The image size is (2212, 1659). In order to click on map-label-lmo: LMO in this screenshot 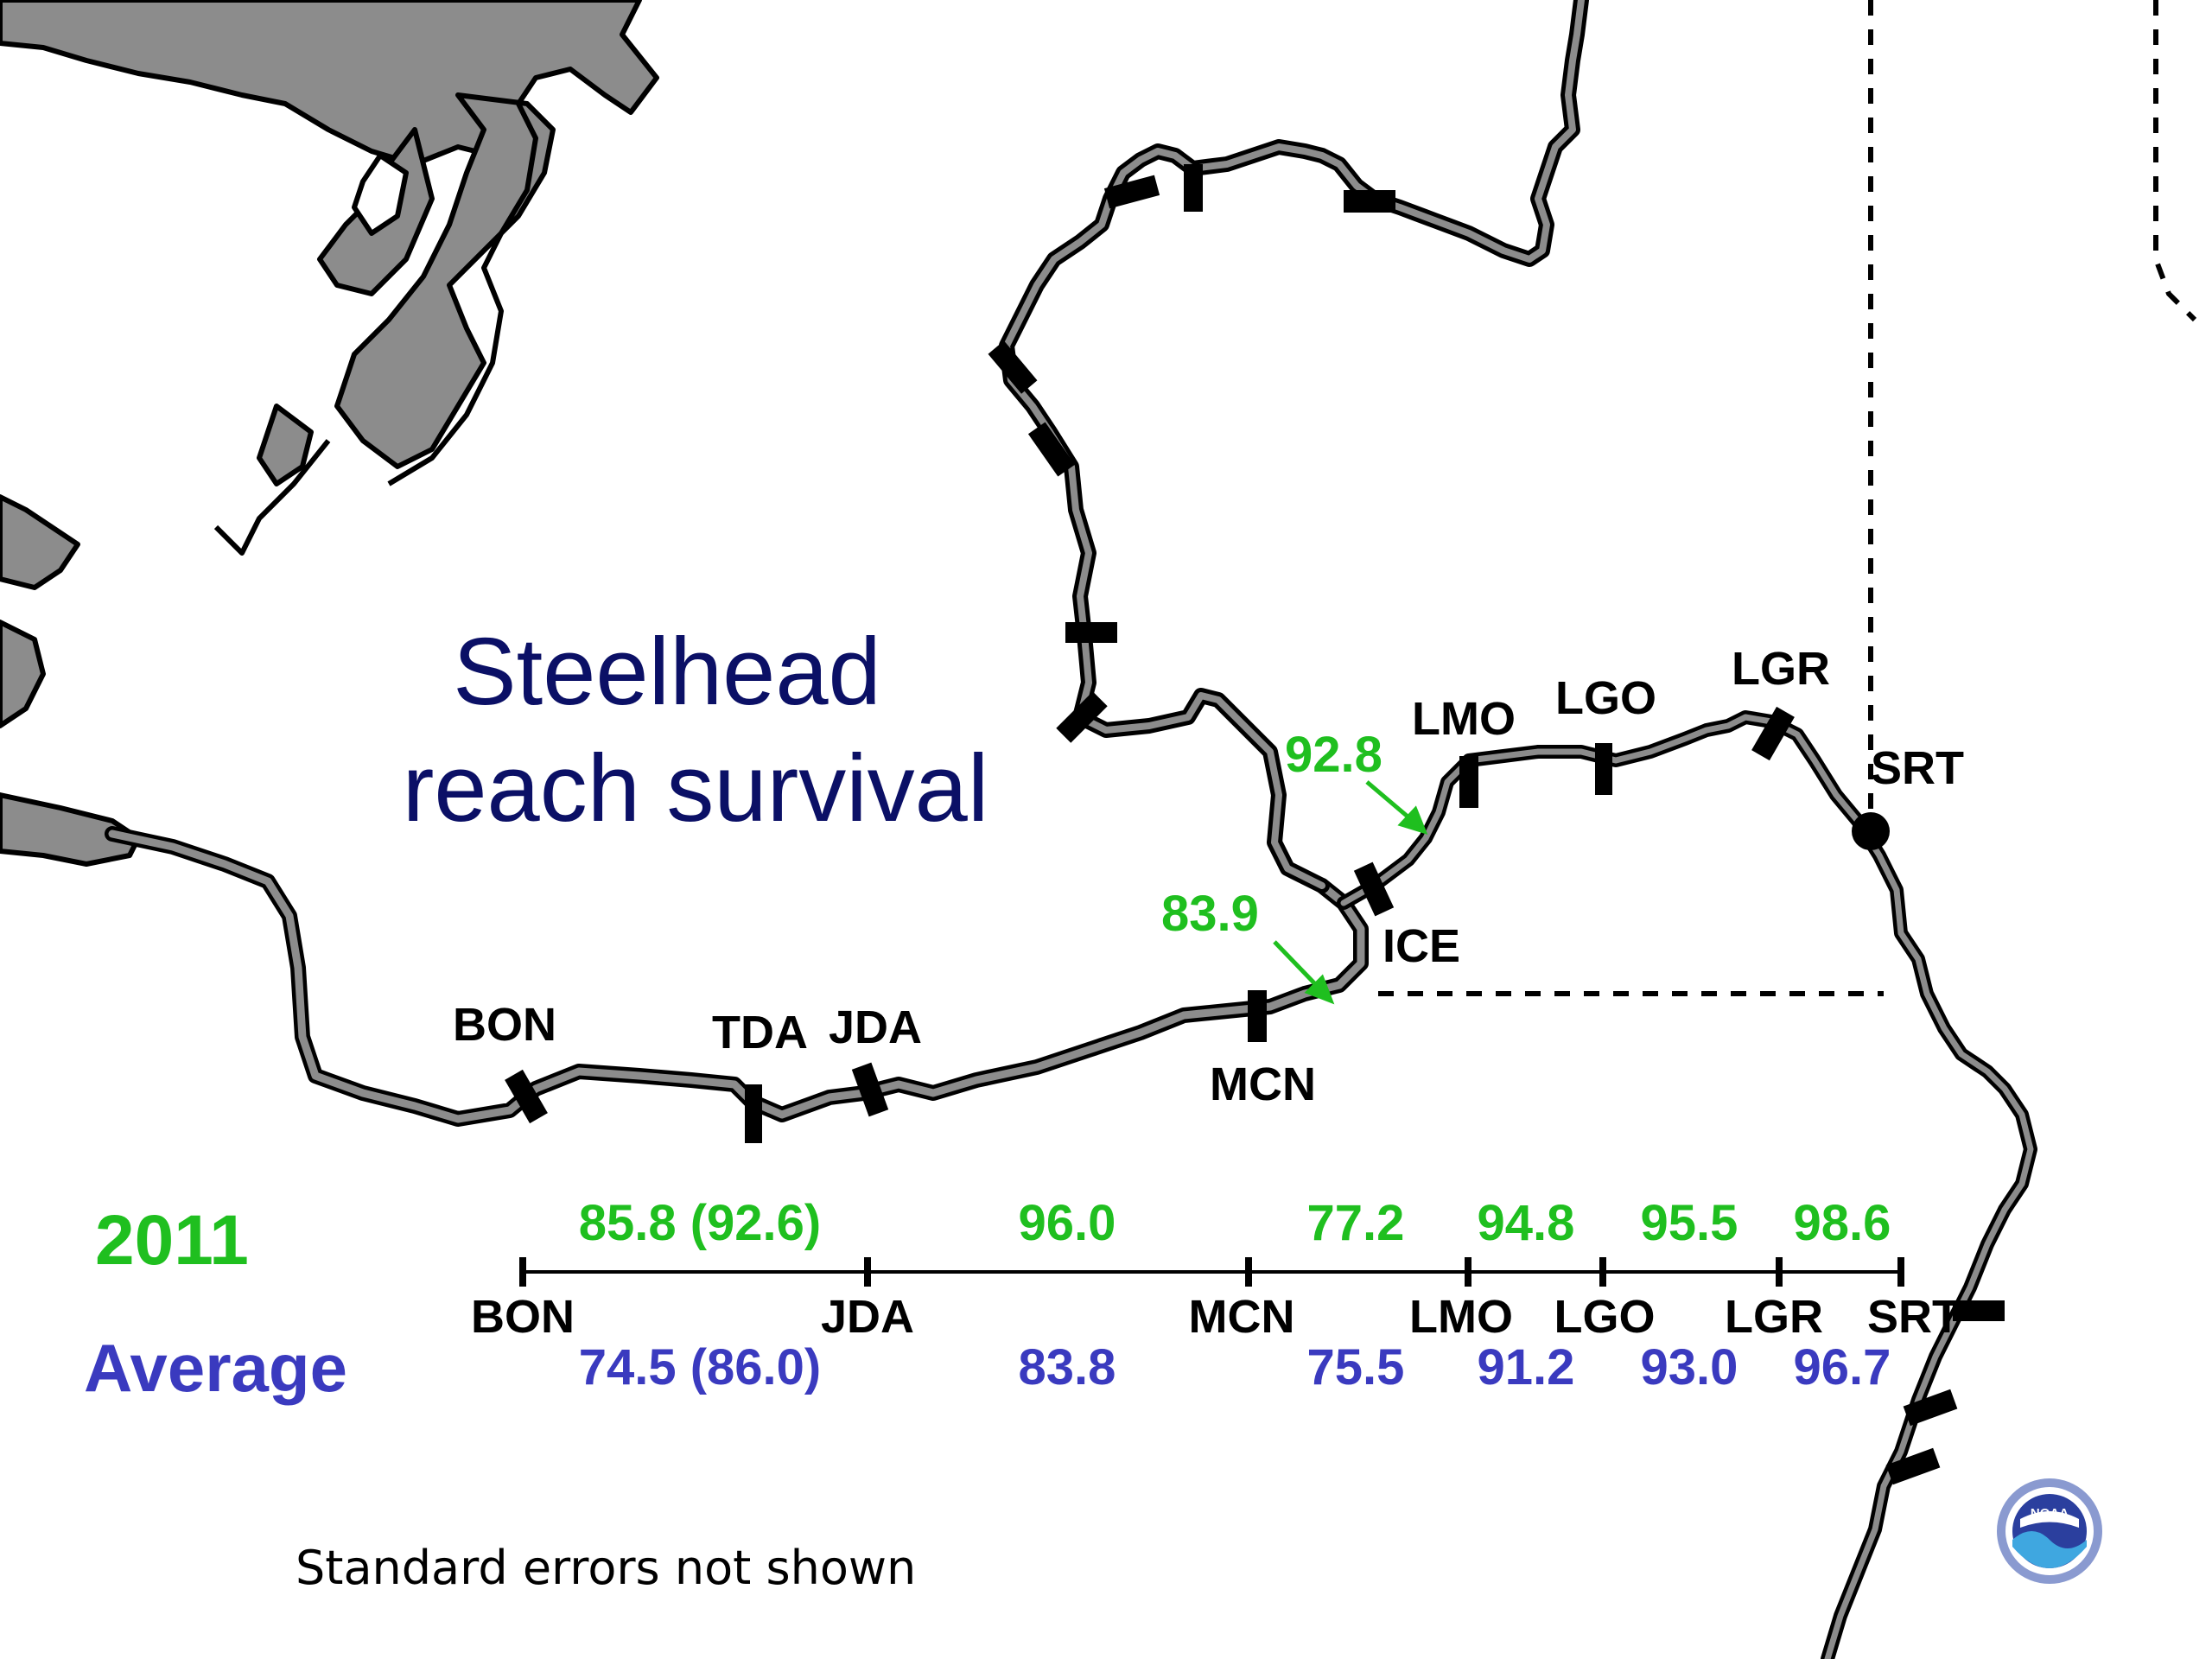, I will do `click(1464, 719)`.